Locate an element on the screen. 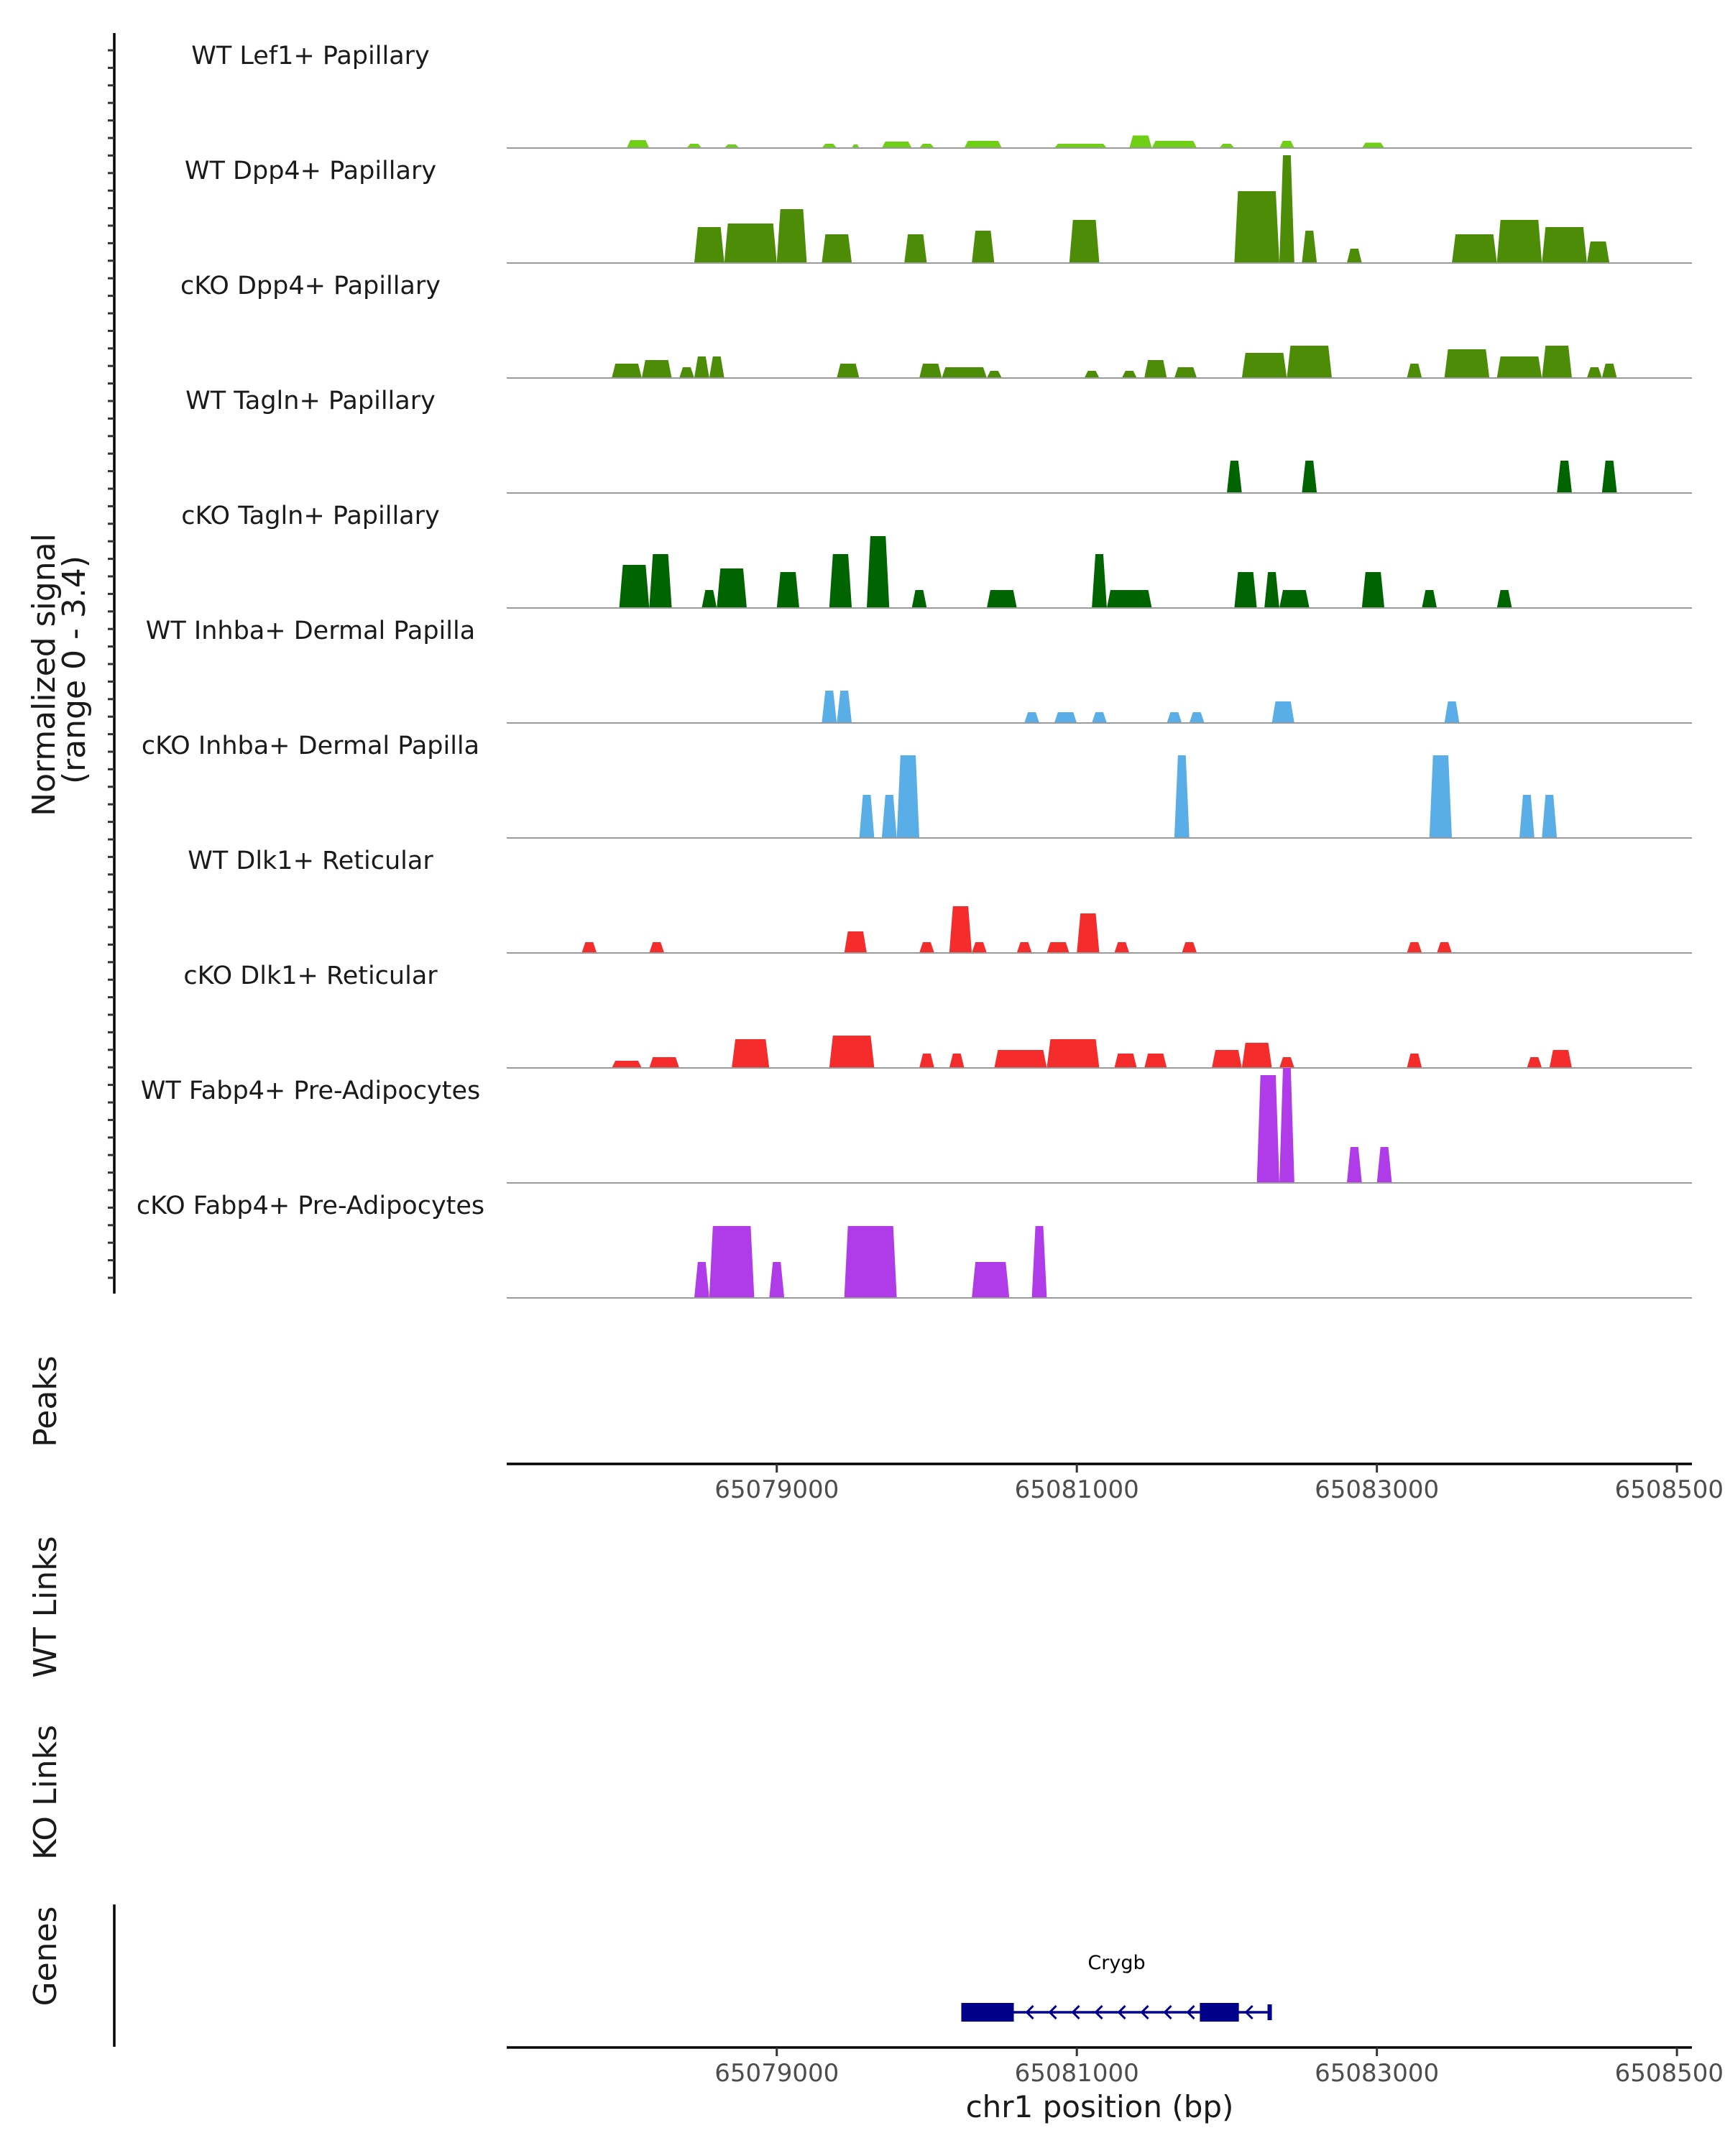  track-label: WT Dpp4+ Papillary is located at coordinates (310, 171).